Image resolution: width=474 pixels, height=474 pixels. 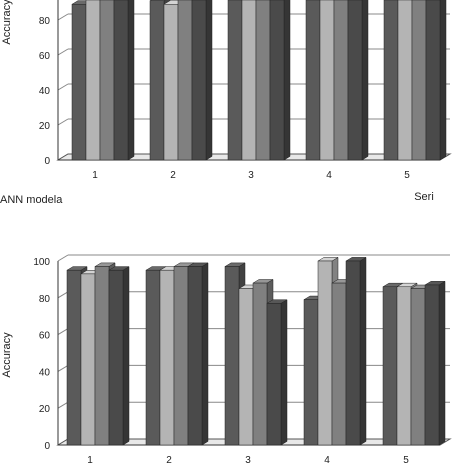 What do you see at coordinates (7, 355) in the screenshot?
I see `chart-2-y-axis-label: Accuracy` at bounding box center [7, 355].